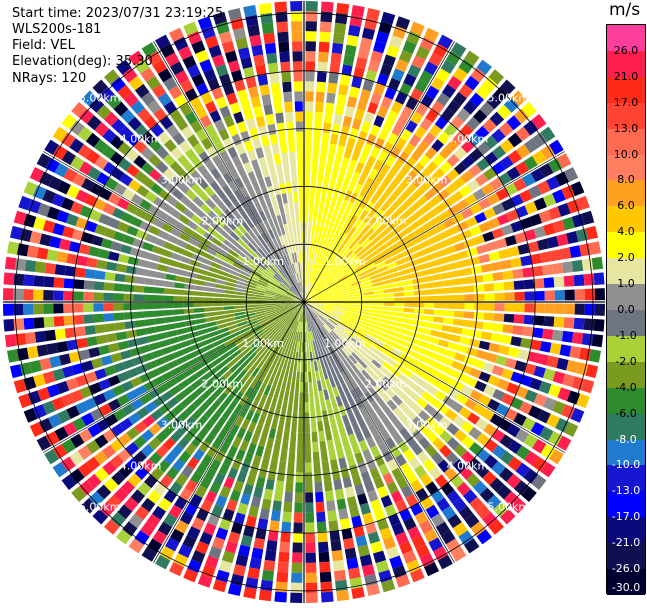 The height and width of the screenshot is (611, 647). Describe the element at coordinates (626, 232) in the screenshot. I see `colorbar-tick-label: 4.0` at that location.